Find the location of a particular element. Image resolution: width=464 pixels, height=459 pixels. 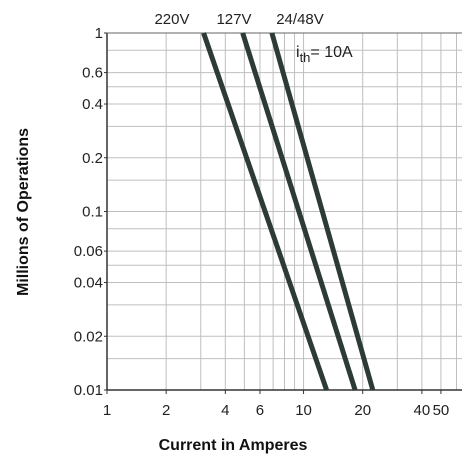

y-tick-label: 0.06 is located at coordinates (88, 251).